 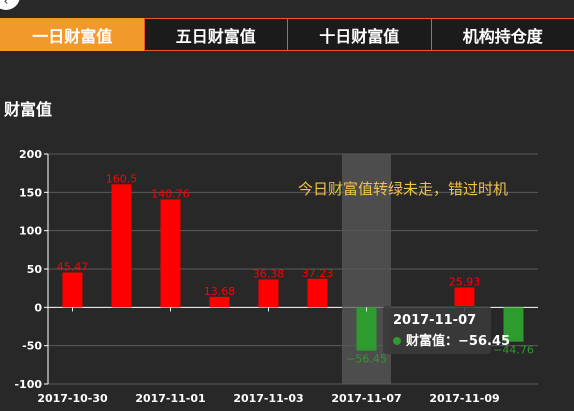 What do you see at coordinates (366, 398) in the screenshot?
I see `x-tick-label: 2017-11-07` at bounding box center [366, 398].